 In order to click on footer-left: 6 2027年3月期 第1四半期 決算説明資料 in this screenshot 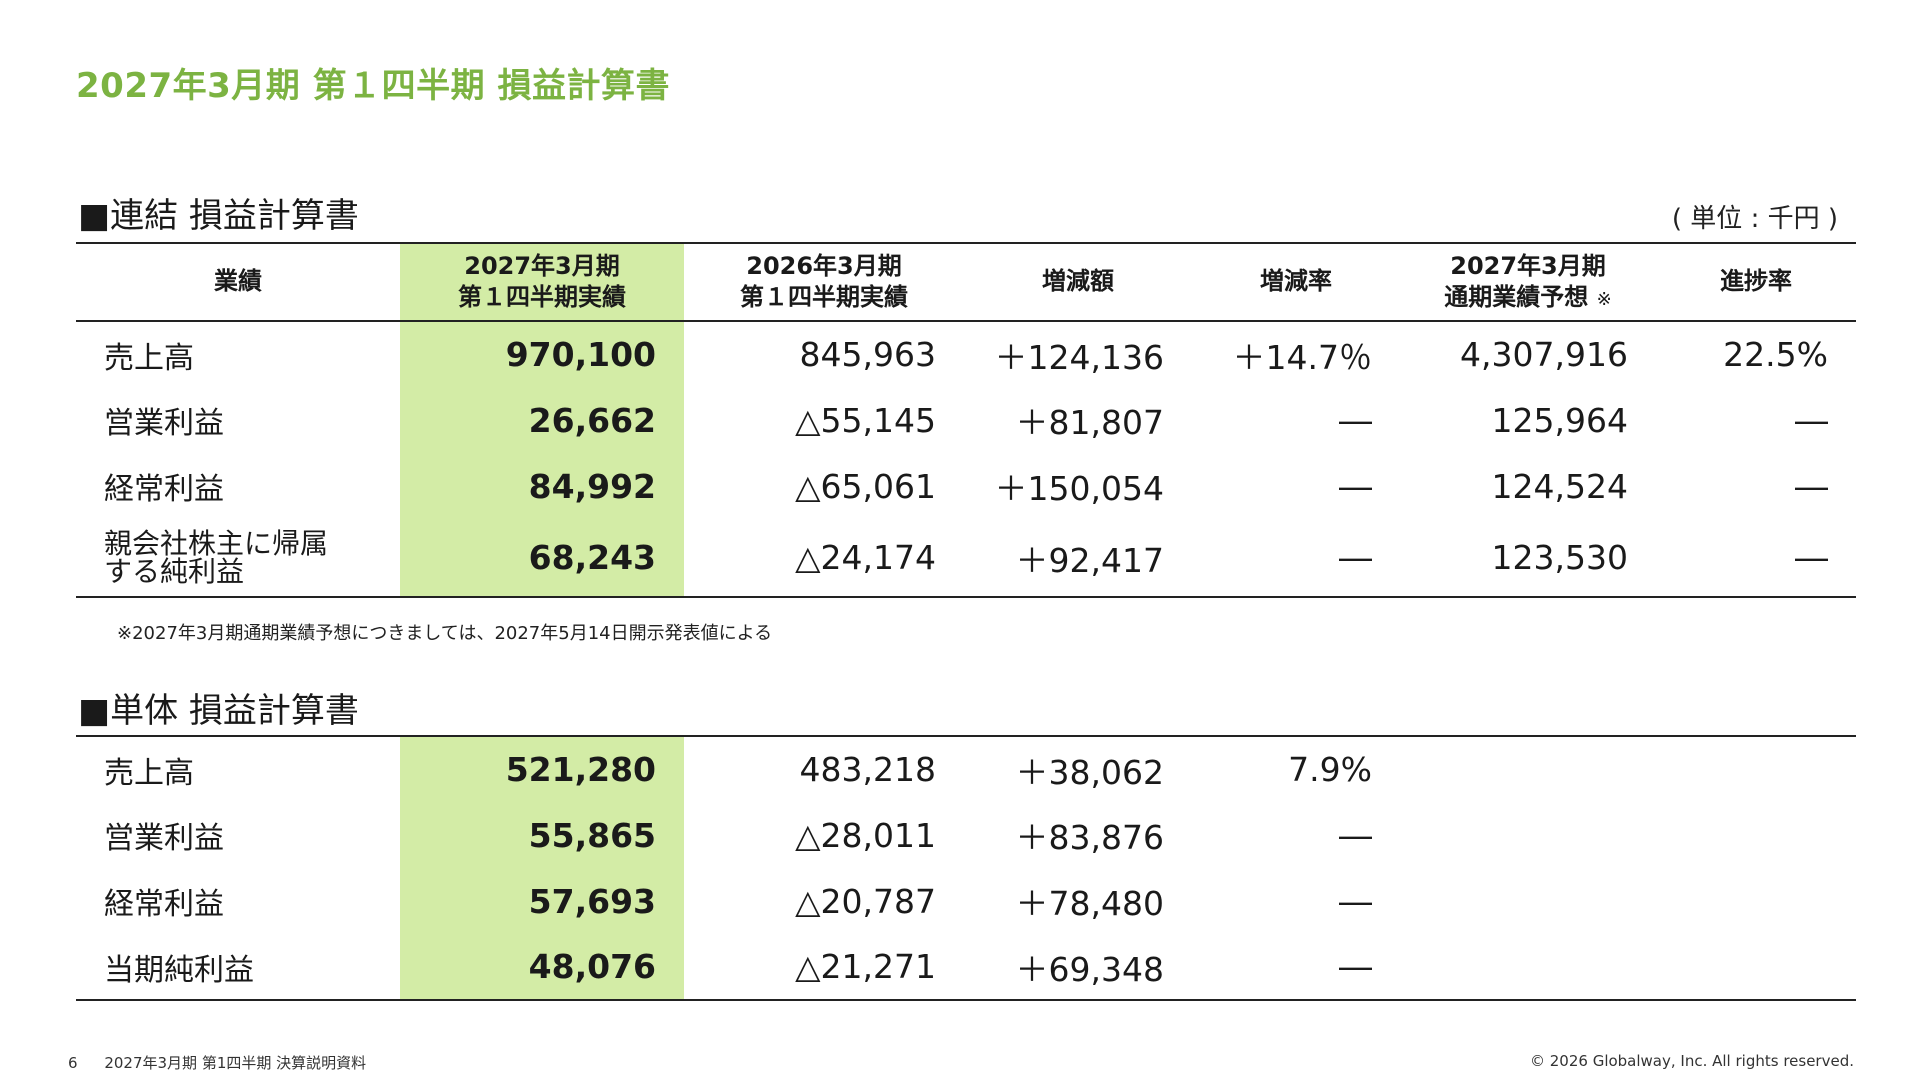, I will do `click(217, 1062)`.